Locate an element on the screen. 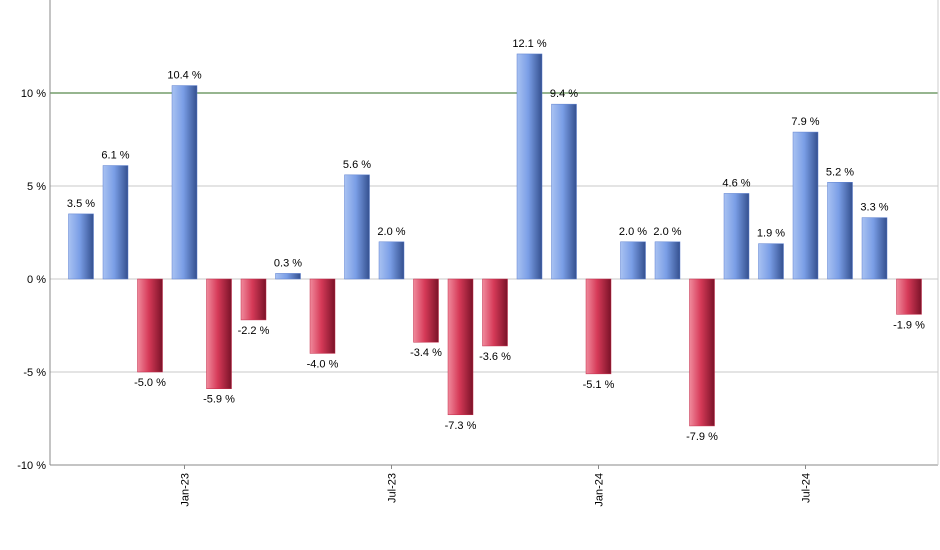  y-tick-label: 10 % is located at coordinates (33, 94).